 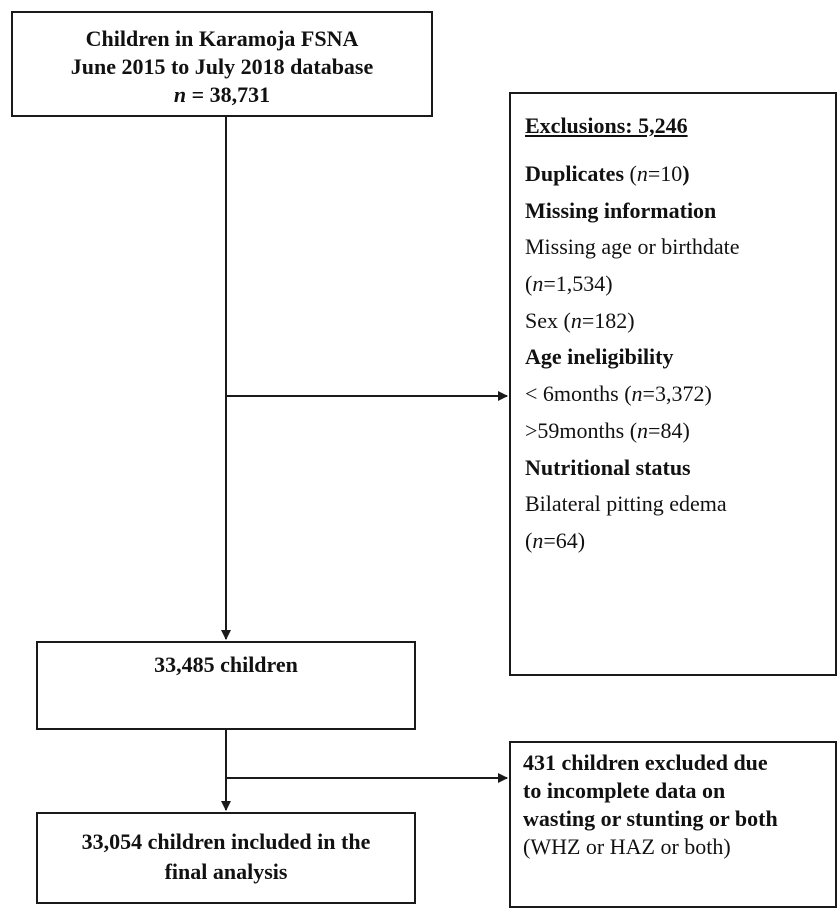 What do you see at coordinates (621, 210) in the screenshot?
I see `missing-information-heading: Missing information` at bounding box center [621, 210].